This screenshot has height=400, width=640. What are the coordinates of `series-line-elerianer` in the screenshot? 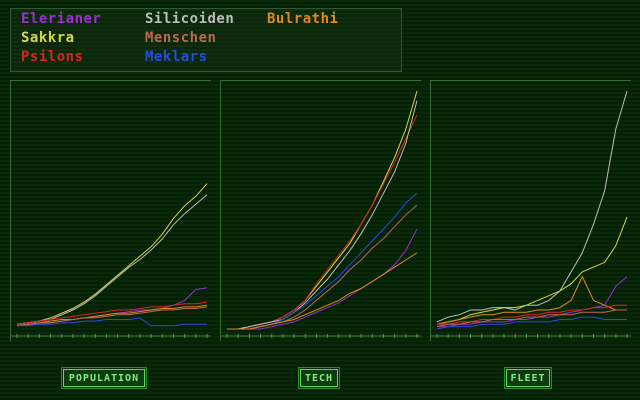 It's located at (532, 302).